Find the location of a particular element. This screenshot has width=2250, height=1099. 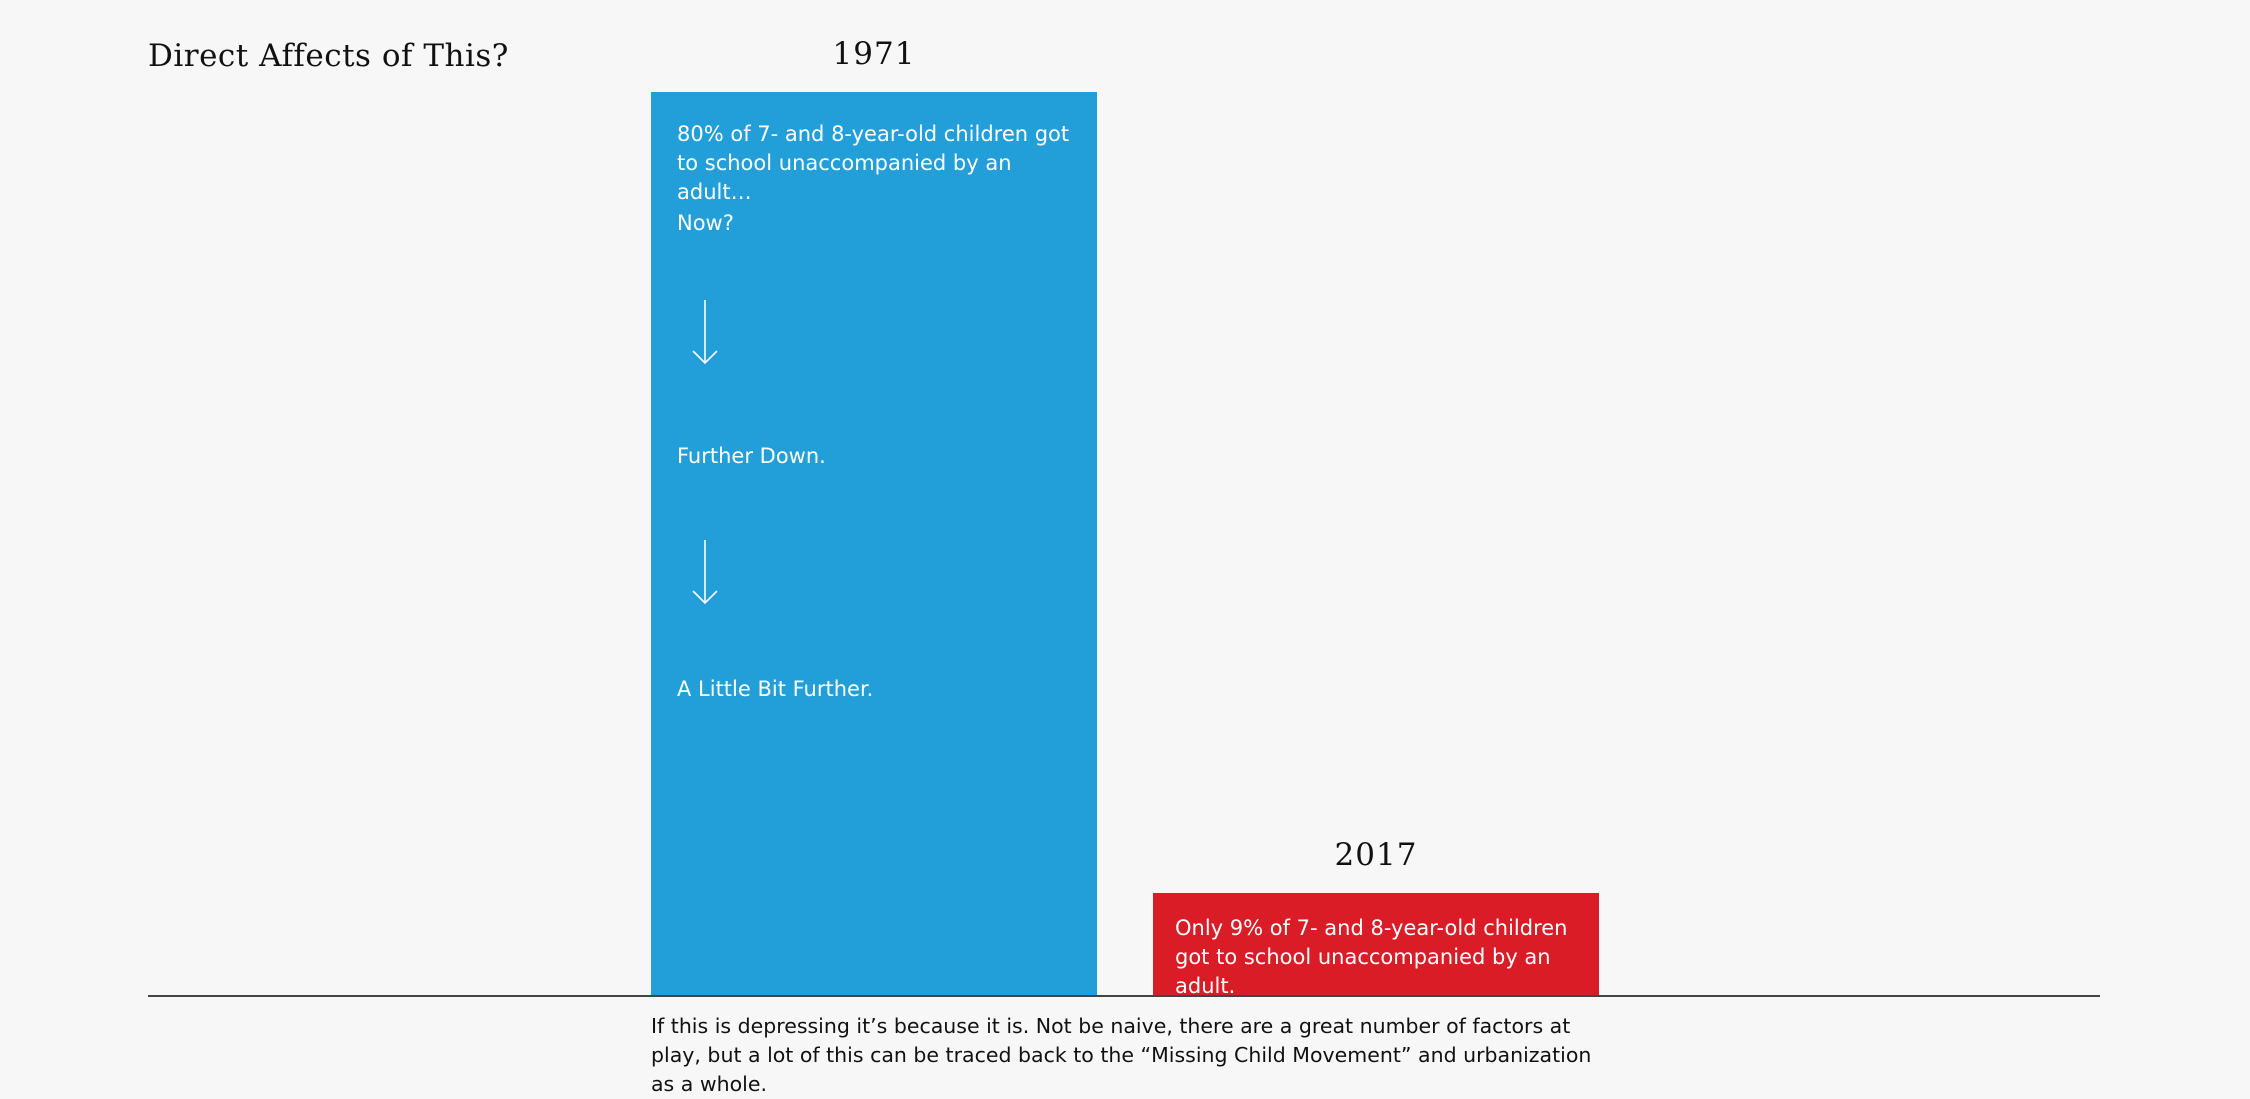

chart-baseline is located at coordinates (1124, 996).